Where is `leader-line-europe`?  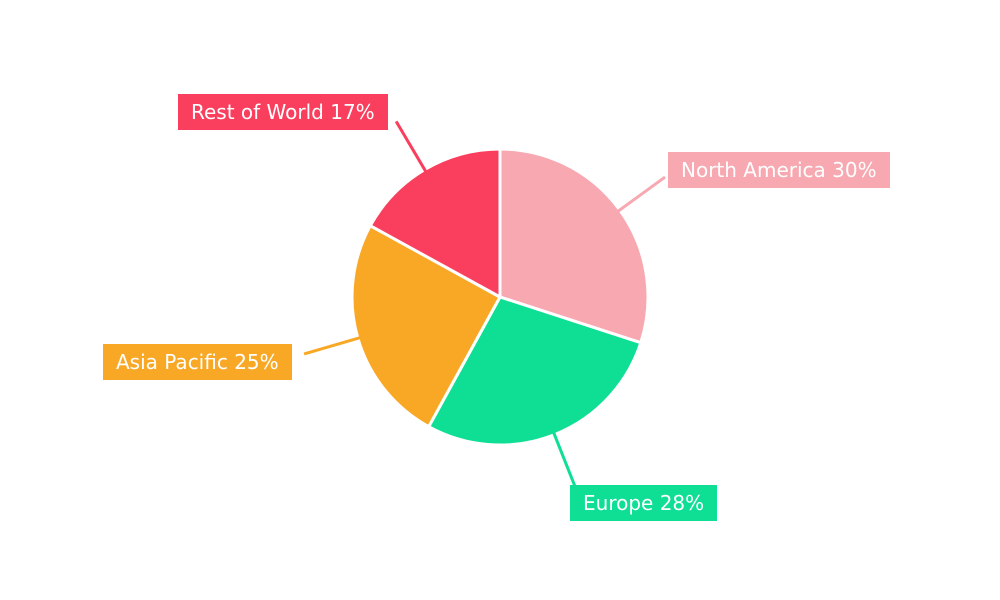
leader-line-europe is located at coordinates (564, 459).